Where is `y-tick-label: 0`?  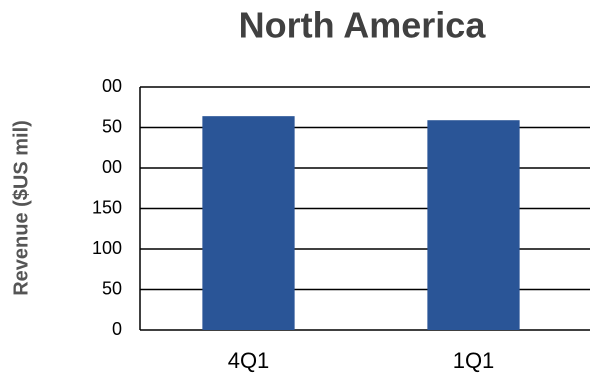 y-tick-label: 0 is located at coordinates (117, 329).